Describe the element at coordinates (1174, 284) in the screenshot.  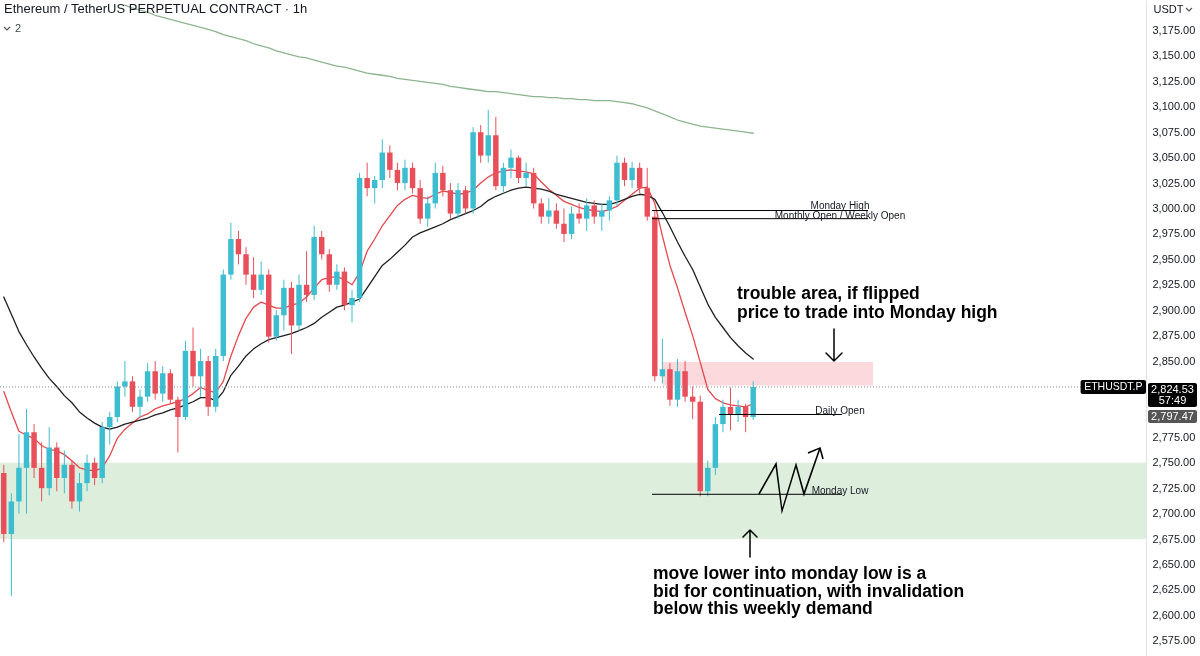
I see `y-tick-label: 2,925.00` at that location.